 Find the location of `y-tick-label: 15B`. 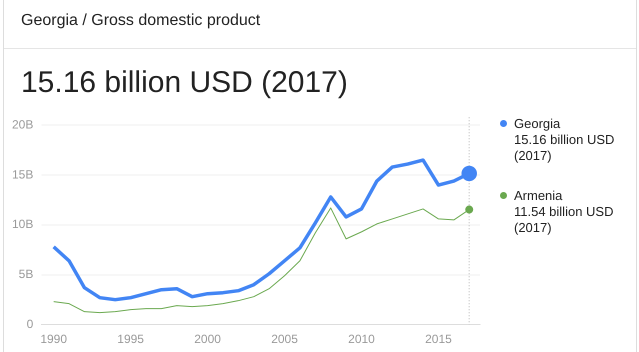

y-tick-label: 15B is located at coordinates (23, 174).